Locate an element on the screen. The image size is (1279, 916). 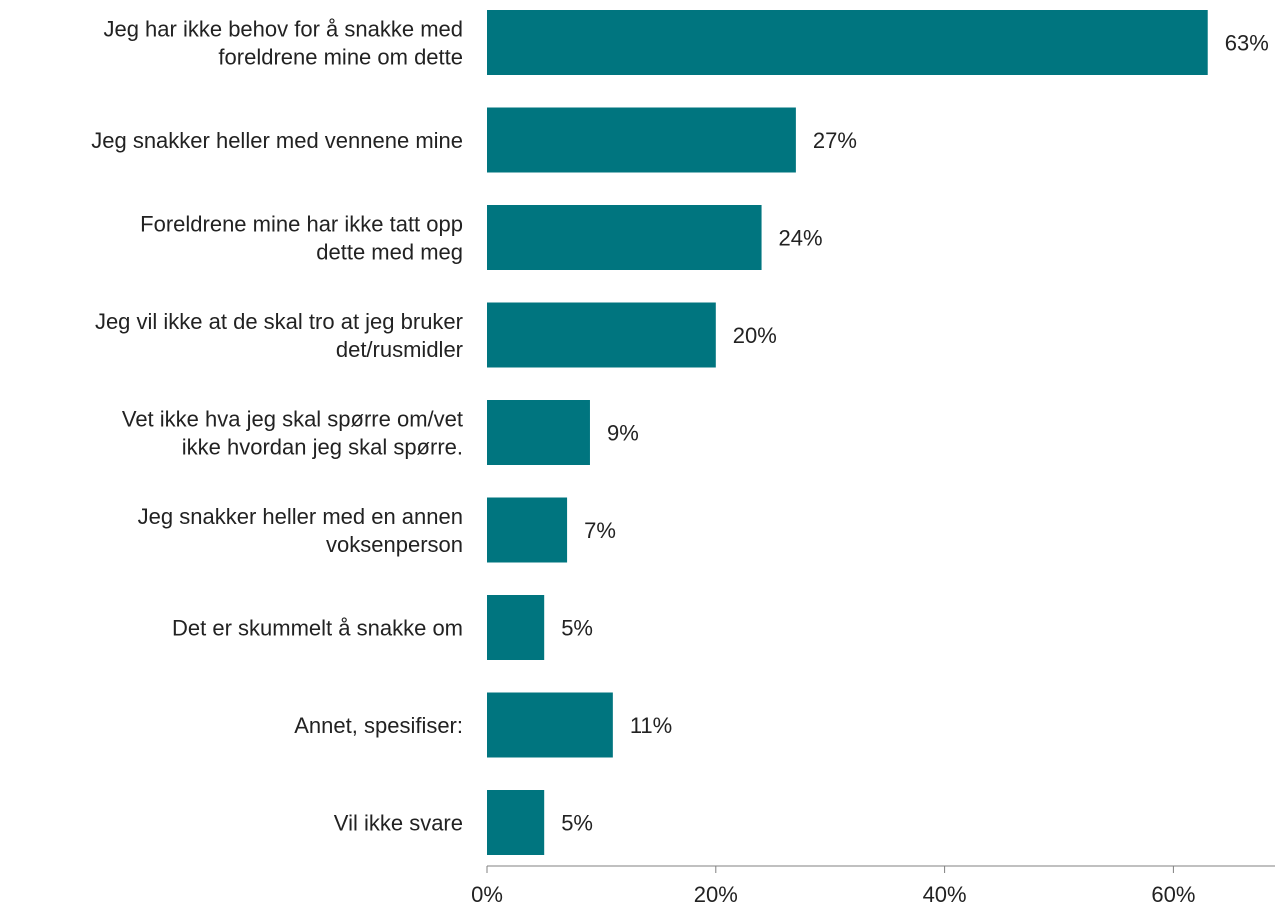
category-label-7: Annet, spesifiser: is located at coordinates (378, 725).